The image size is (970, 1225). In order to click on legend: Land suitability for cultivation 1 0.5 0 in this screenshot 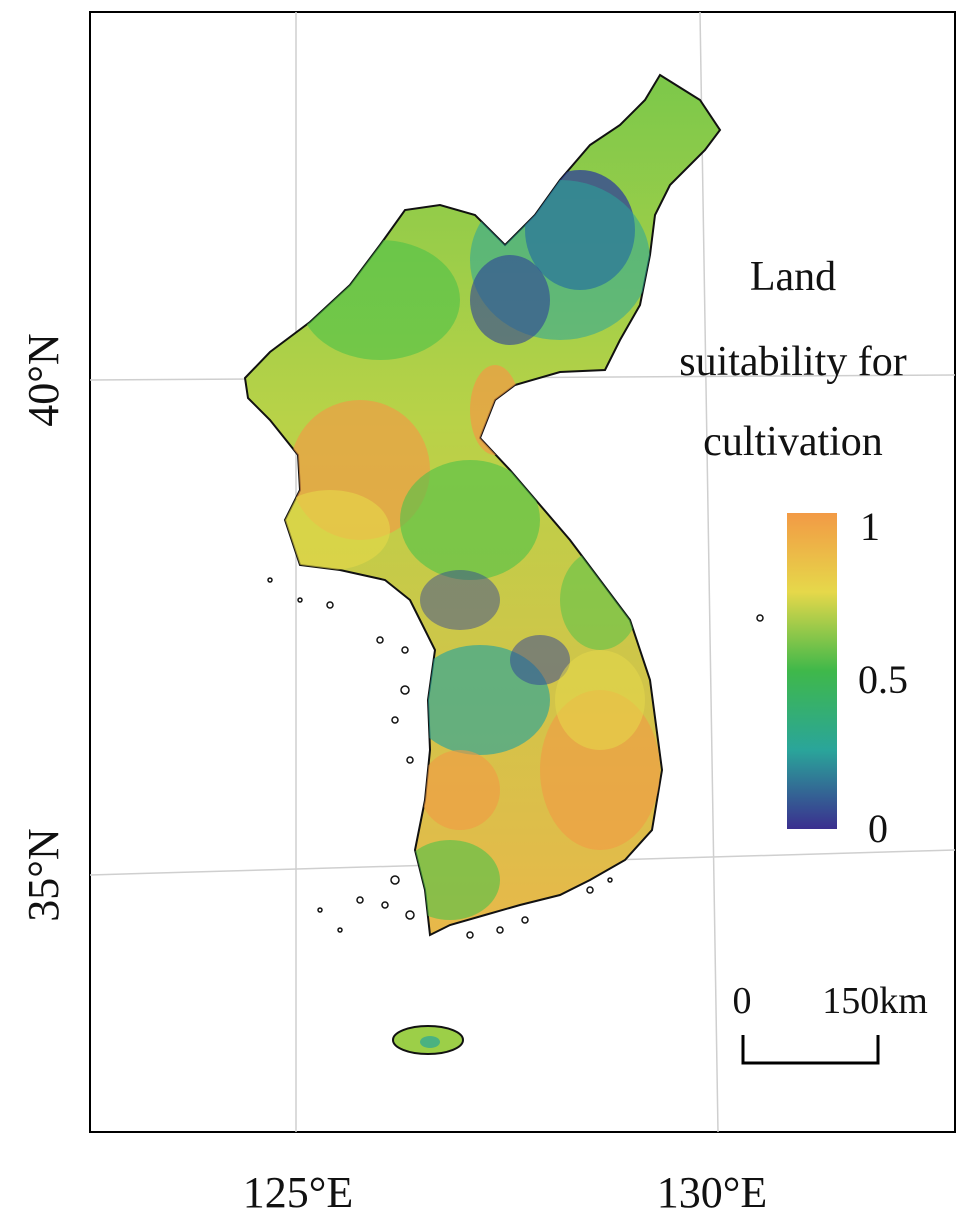, I will do `click(793, 552)`.